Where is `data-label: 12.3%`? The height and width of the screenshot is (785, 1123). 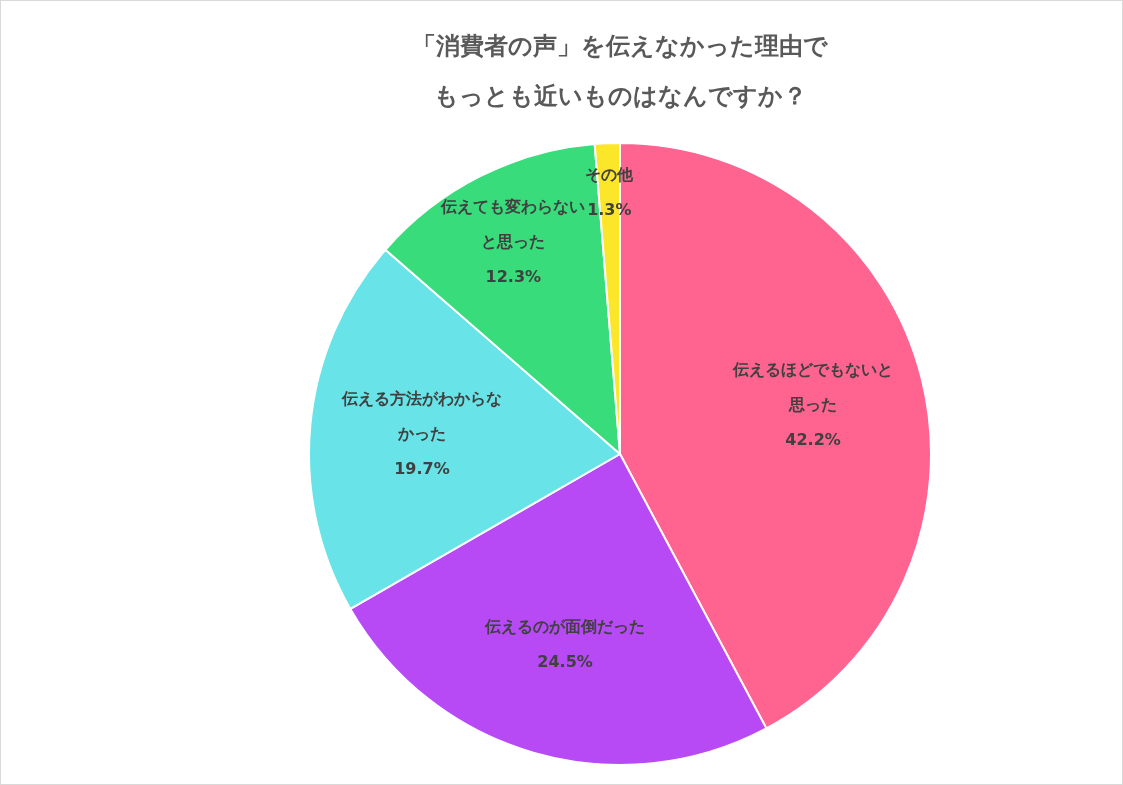 data-label: 12.3% is located at coordinates (513, 277).